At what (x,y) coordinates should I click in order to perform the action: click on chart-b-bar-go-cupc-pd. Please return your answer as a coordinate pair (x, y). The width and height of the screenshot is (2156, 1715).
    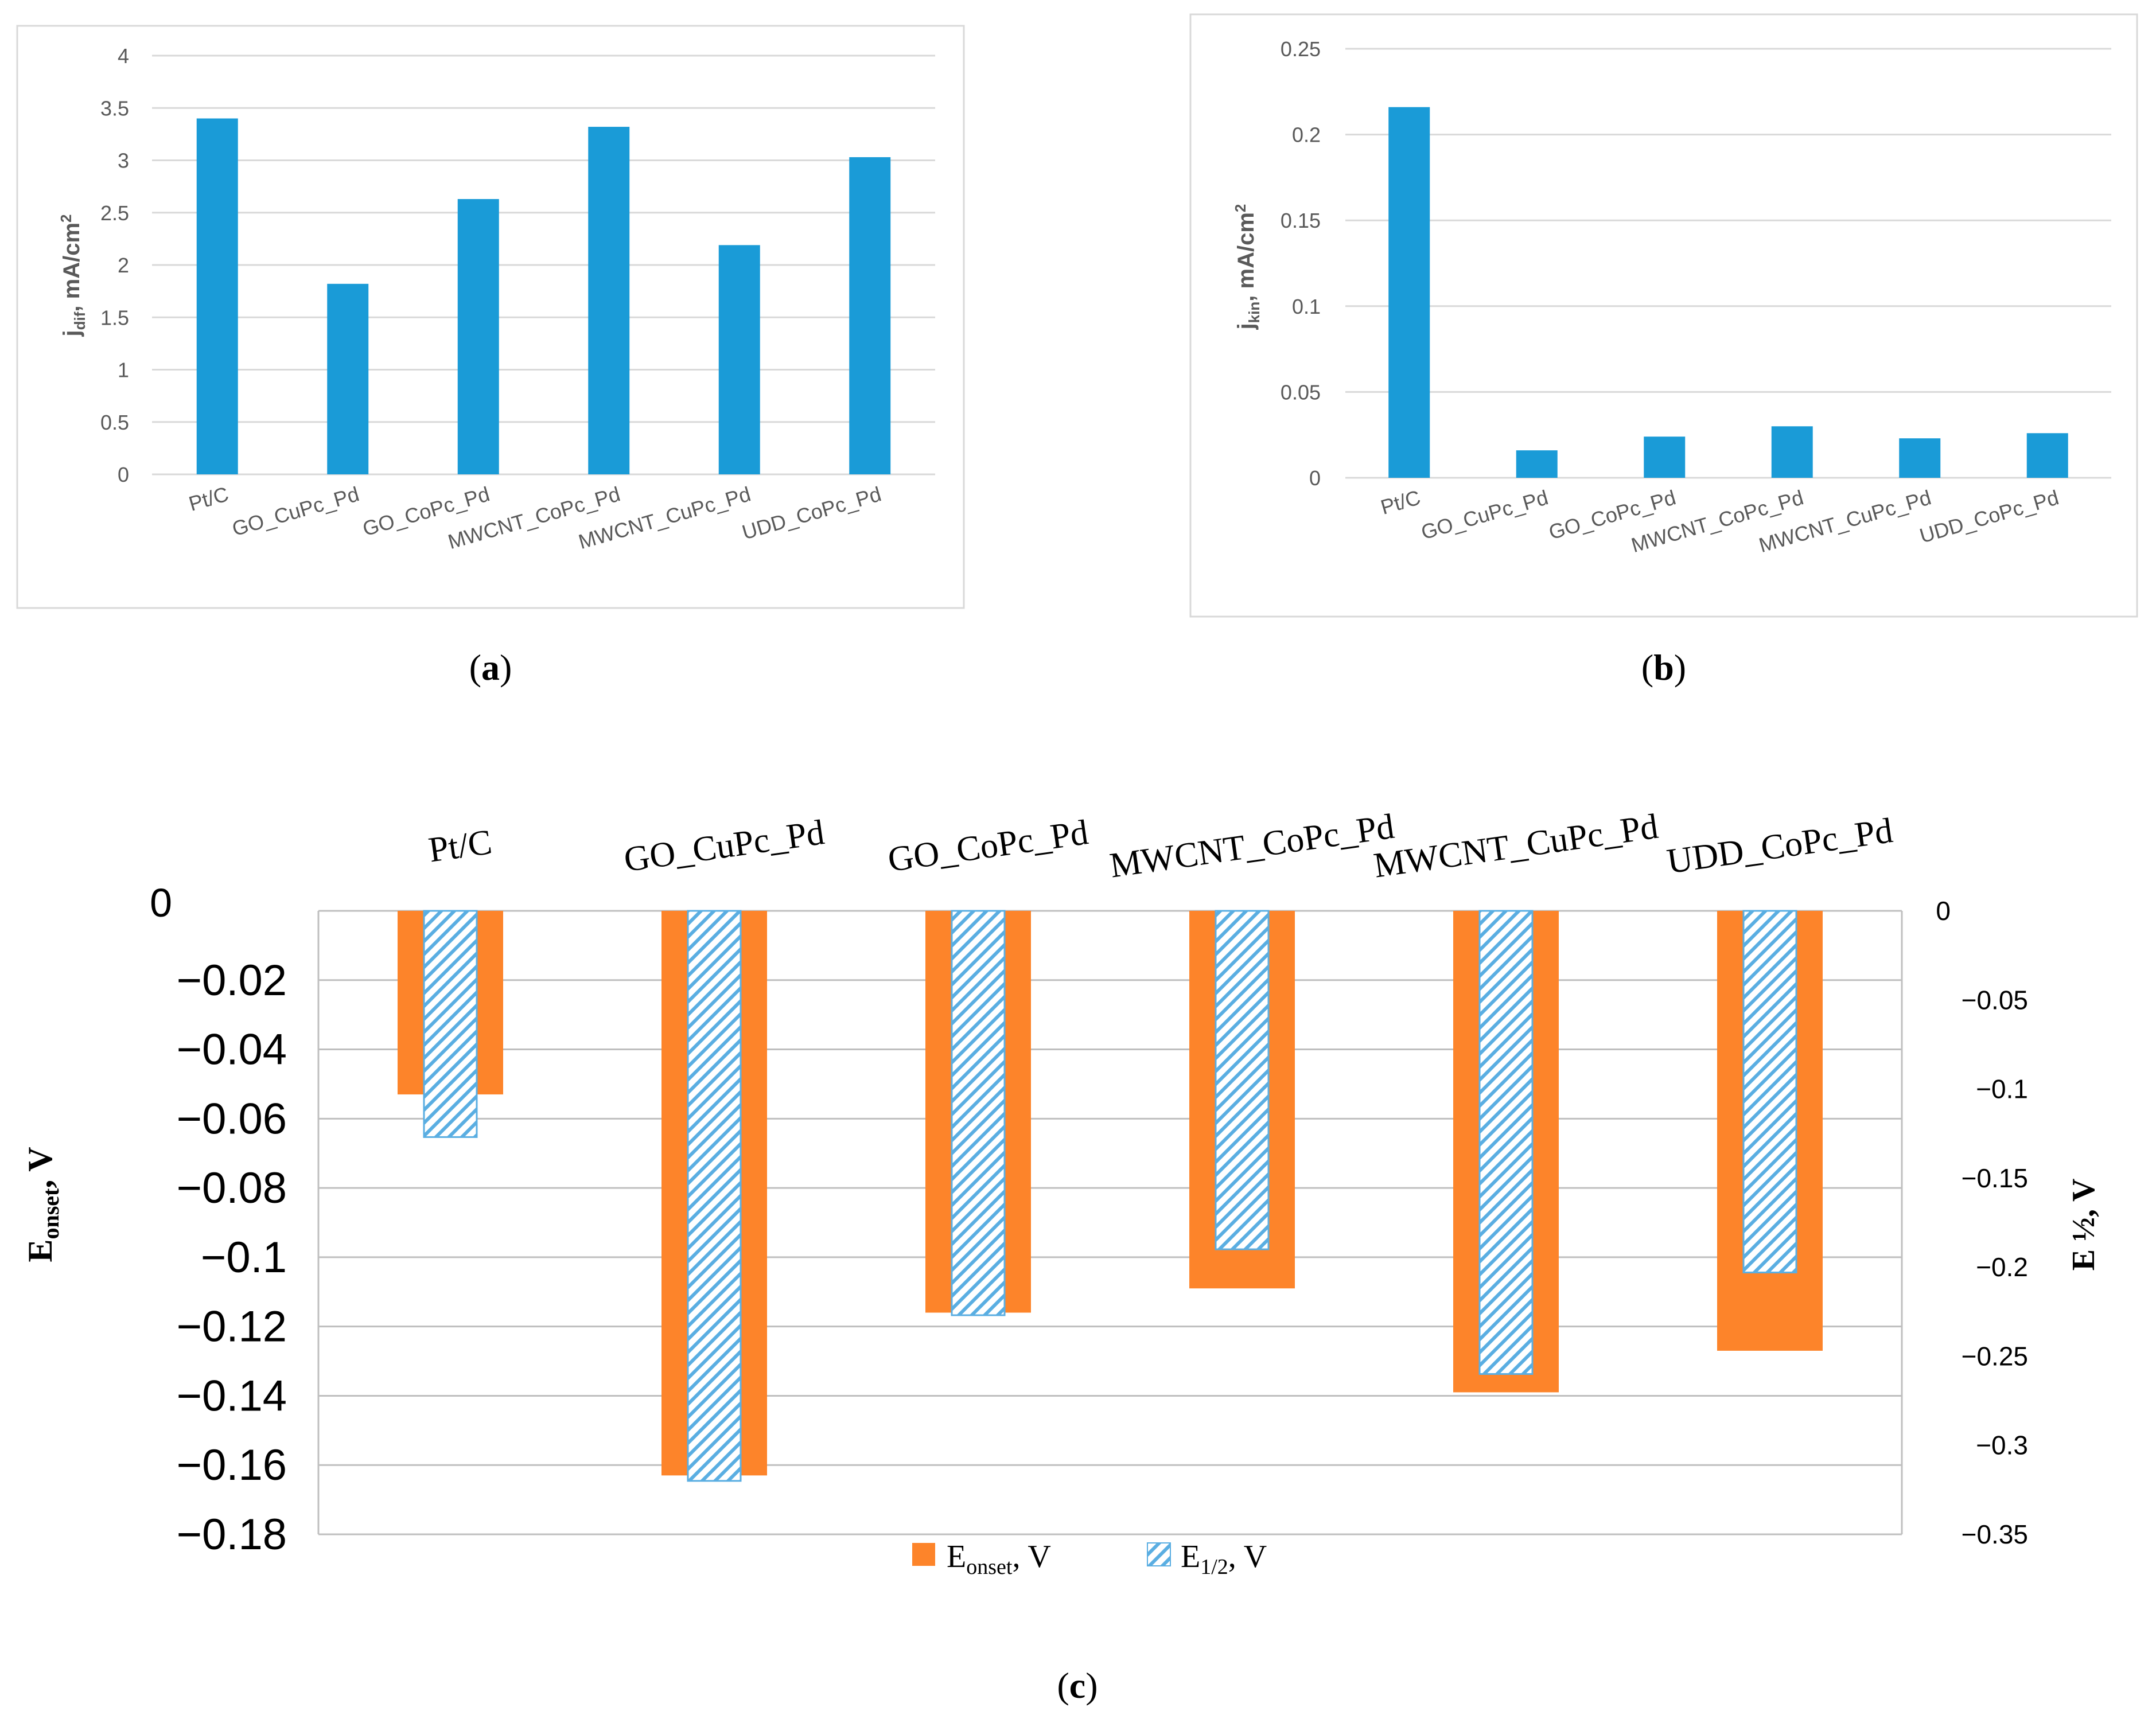
    Looking at the image, I should click on (1537, 464).